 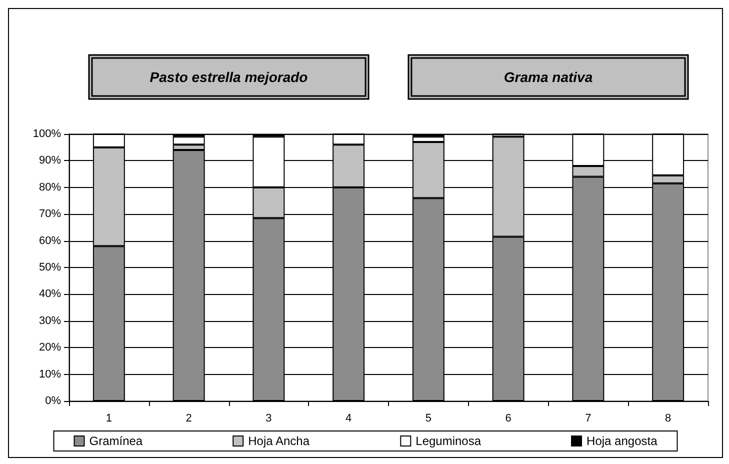 What do you see at coordinates (279, 441) in the screenshot?
I see `legend-label: Hoja Ancha` at bounding box center [279, 441].